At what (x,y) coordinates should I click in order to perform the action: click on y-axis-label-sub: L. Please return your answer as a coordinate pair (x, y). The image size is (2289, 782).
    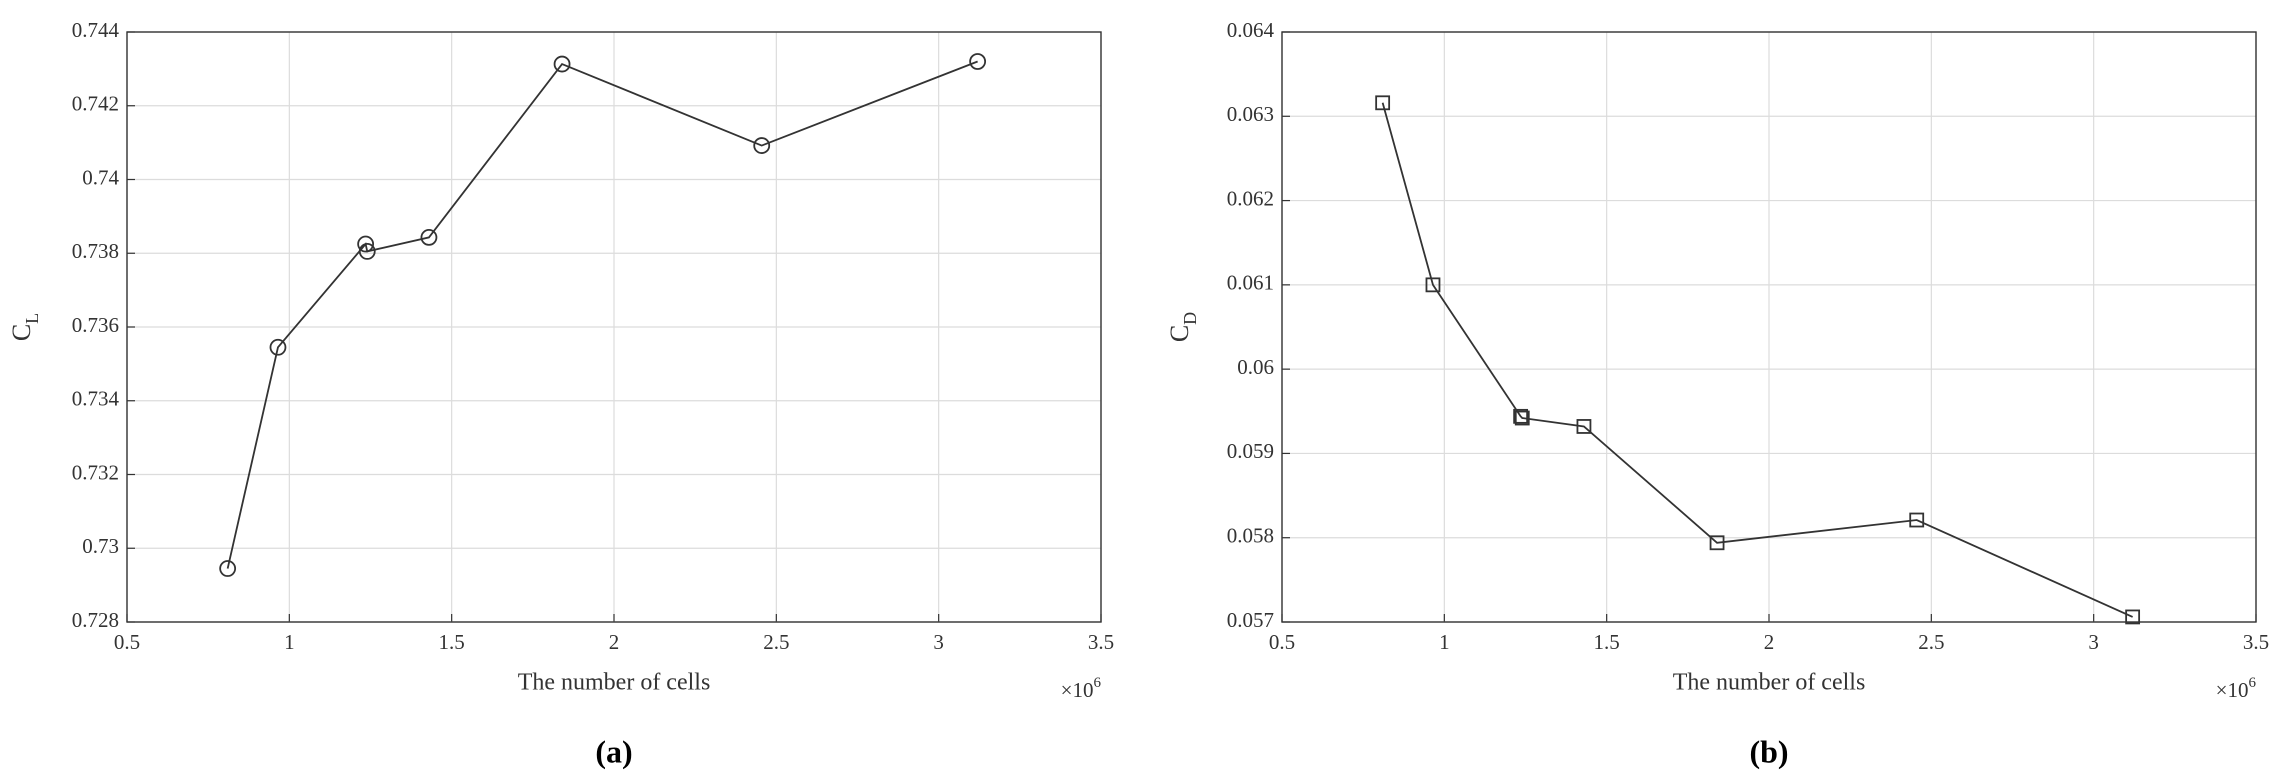
    Looking at the image, I should click on (32, 318).